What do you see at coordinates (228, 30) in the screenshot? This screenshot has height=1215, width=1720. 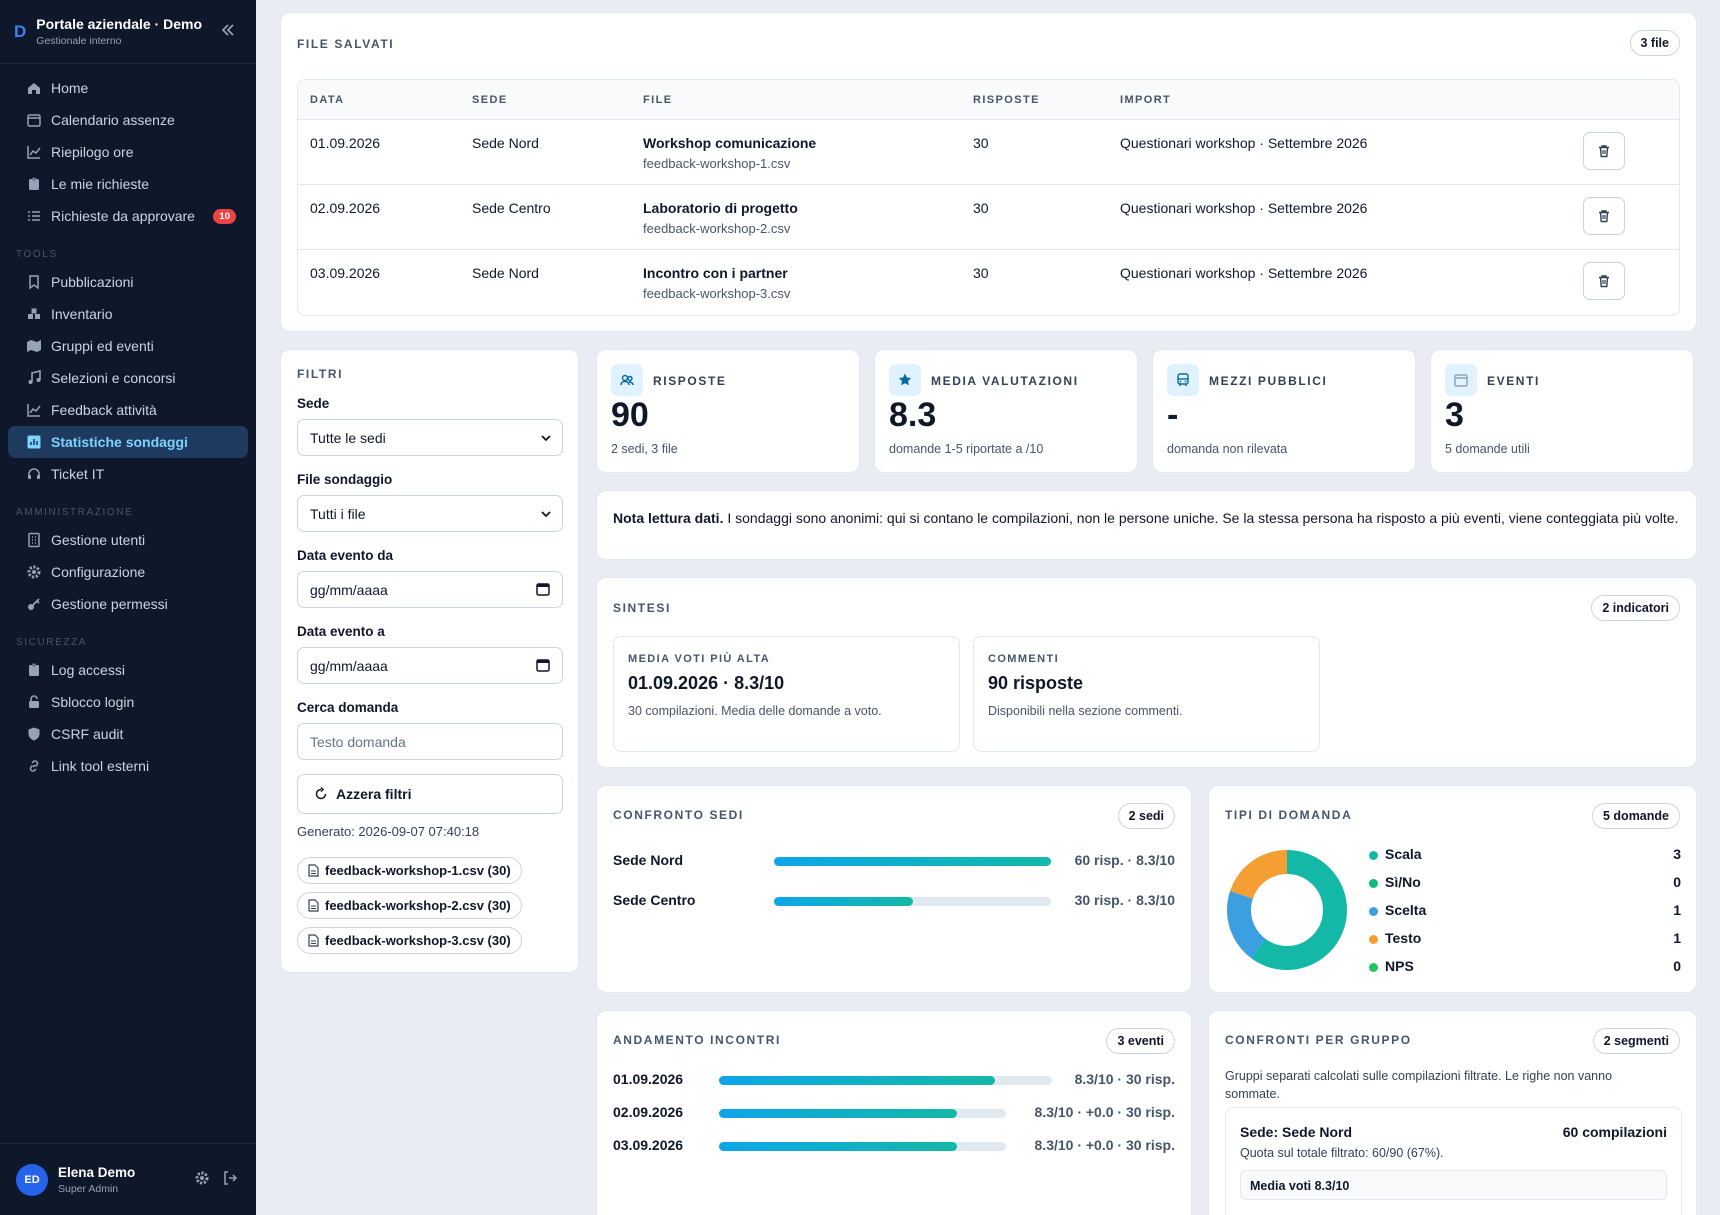 I see `collapse-sidebar-icon` at bounding box center [228, 30].